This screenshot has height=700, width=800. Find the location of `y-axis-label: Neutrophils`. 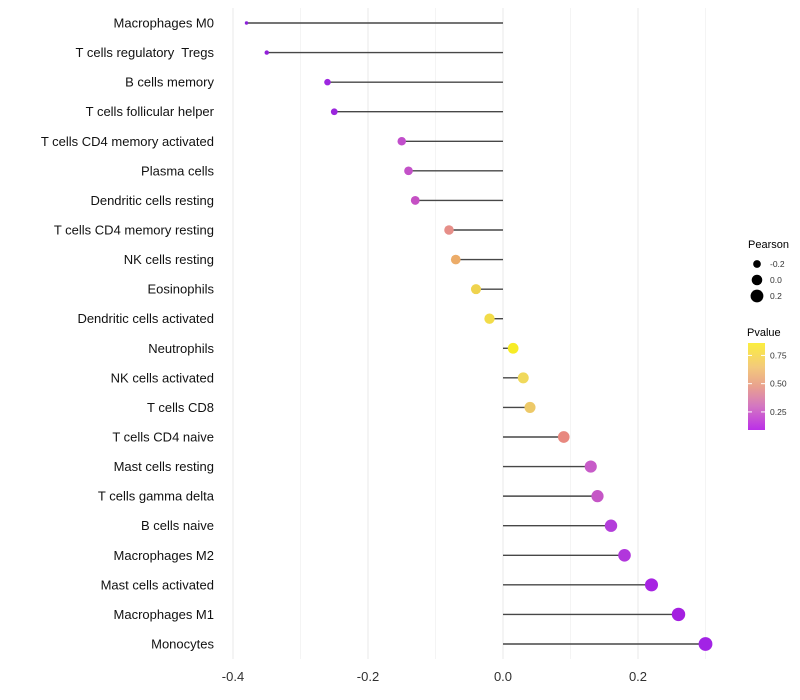

y-axis-label: Neutrophils is located at coordinates (181, 348).